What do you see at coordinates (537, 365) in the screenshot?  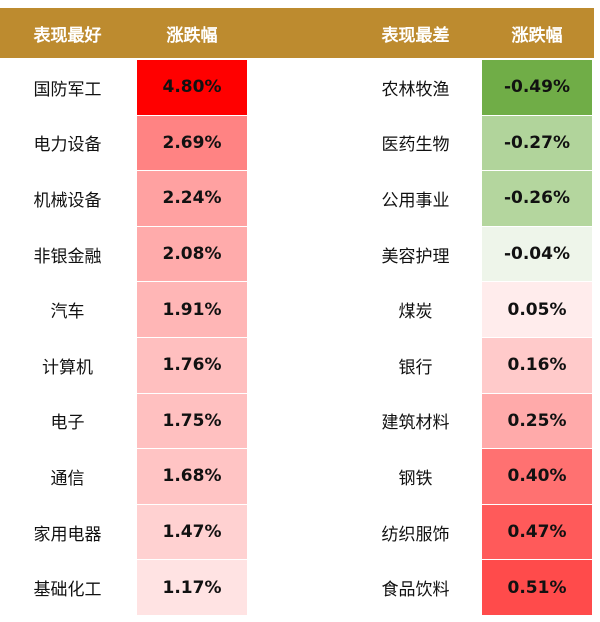 I see `change-value: 0.16%` at bounding box center [537, 365].